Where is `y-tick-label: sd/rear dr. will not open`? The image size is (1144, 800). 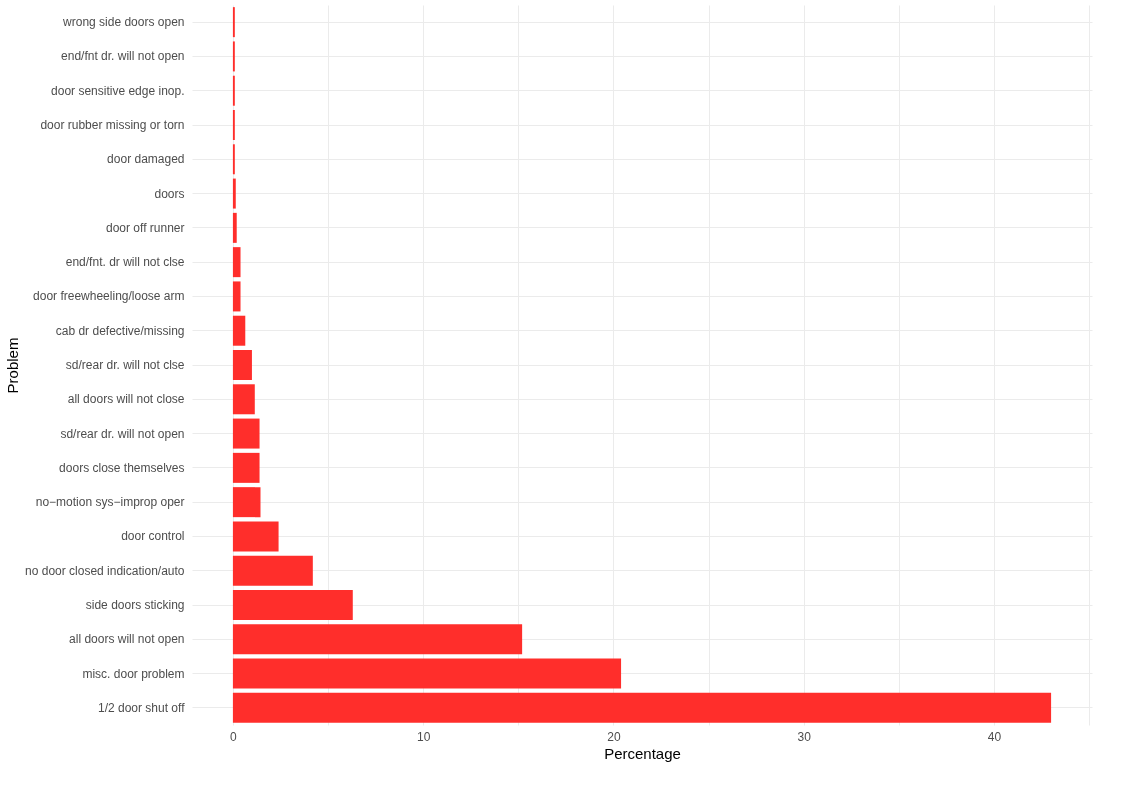
y-tick-label: sd/rear dr. will not open is located at coordinates (122, 433).